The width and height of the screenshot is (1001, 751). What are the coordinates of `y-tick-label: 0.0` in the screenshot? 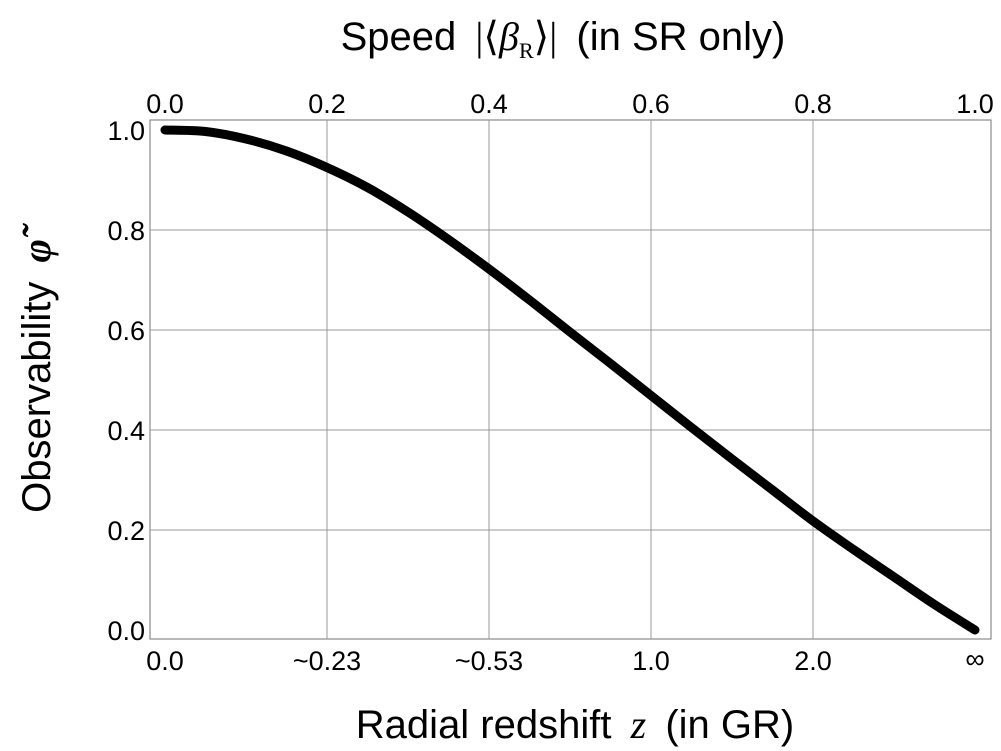 It's located at (126, 631).